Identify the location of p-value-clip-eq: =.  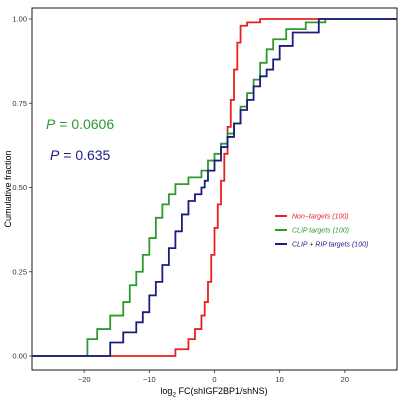
(63, 124).